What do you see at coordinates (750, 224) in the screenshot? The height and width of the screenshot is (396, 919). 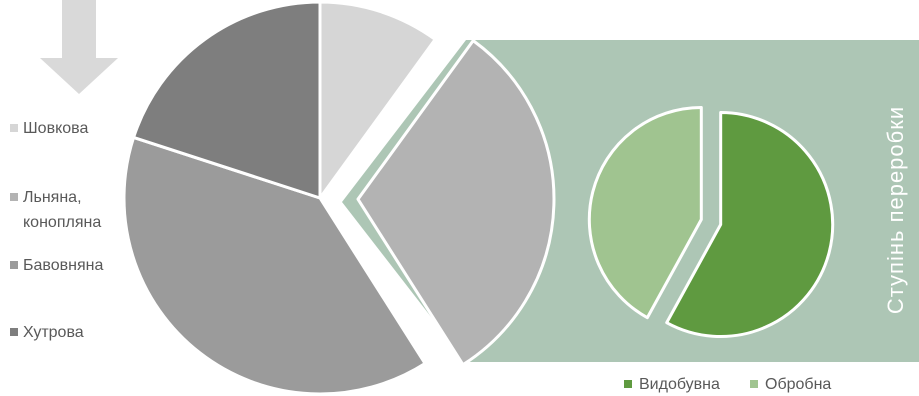 I see `pie-slice-видобувна` at bounding box center [750, 224].